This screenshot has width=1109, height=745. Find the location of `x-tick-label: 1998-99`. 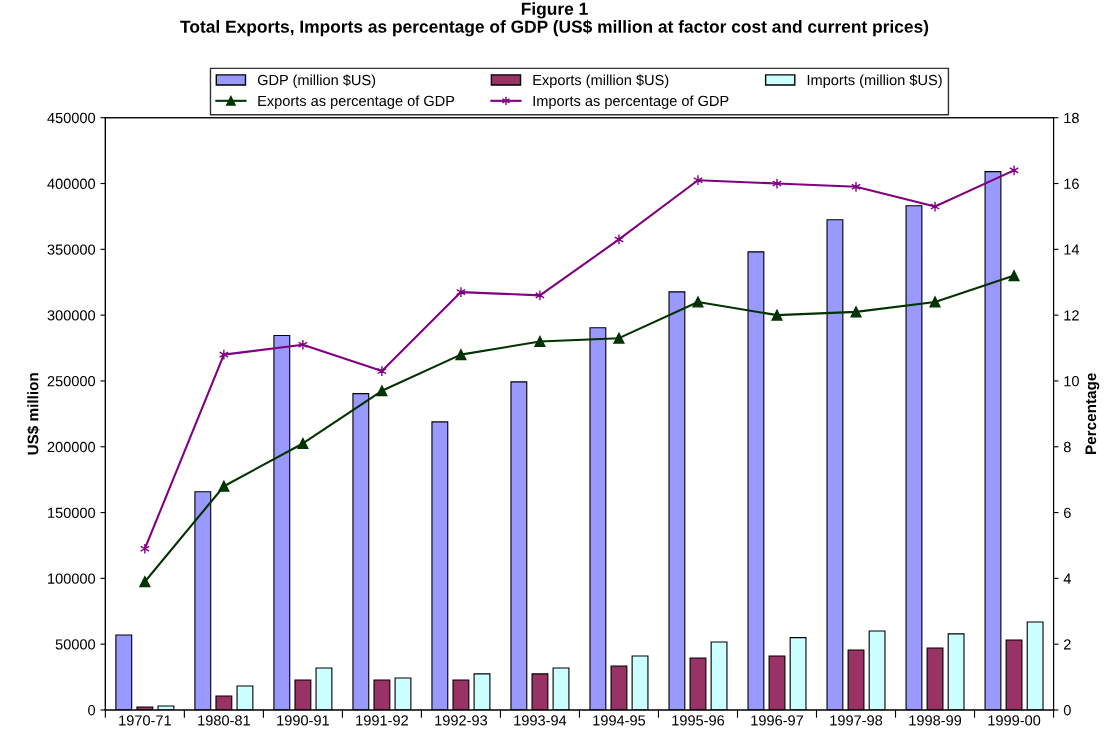

x-tick-label: 1998-99 is located at coordinates (935, 720).